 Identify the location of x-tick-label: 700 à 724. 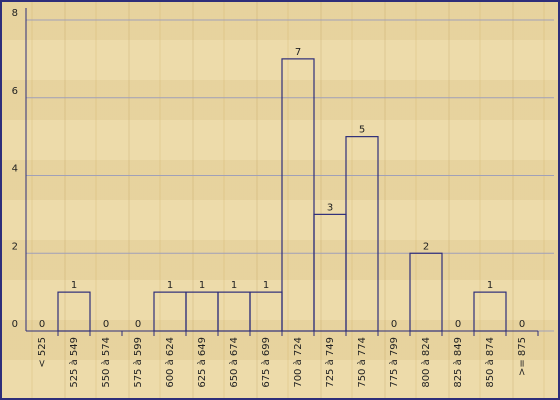
(298, 362).